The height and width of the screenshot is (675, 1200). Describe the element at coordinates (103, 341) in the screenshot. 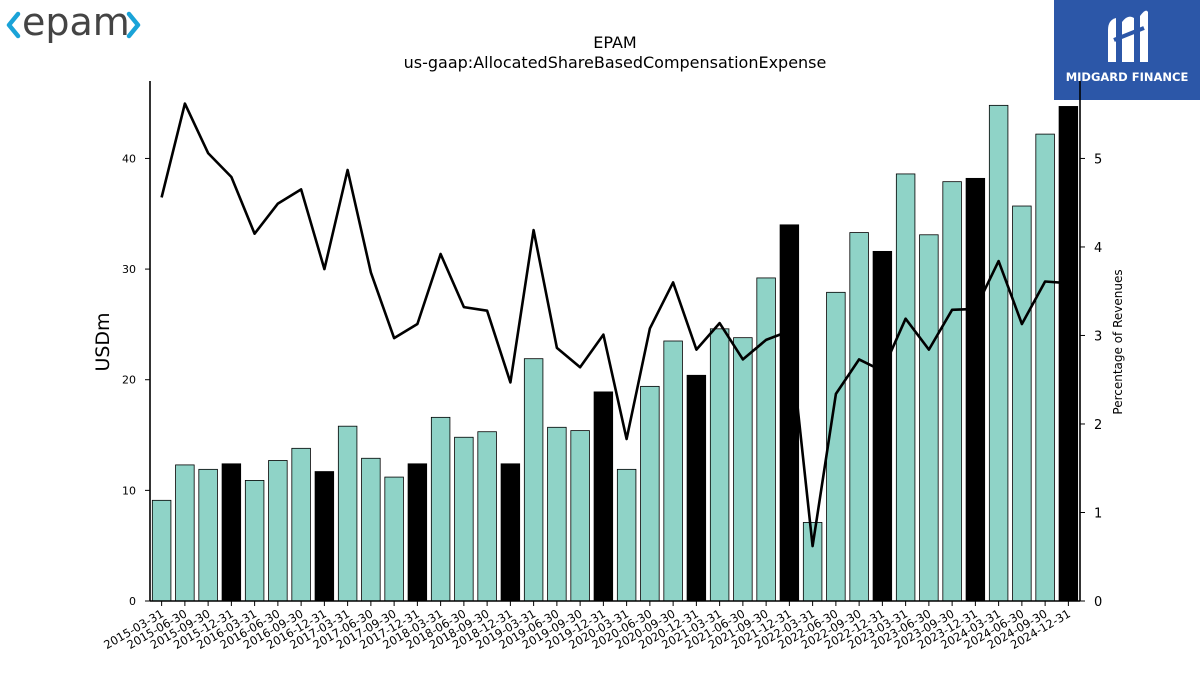

I see `y-axis-label: USDm` at that location.